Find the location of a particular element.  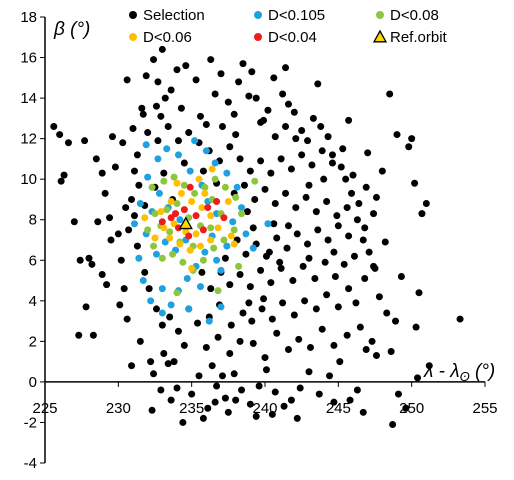

legend-item-selection: Selection is located at coordinates (167, 15).